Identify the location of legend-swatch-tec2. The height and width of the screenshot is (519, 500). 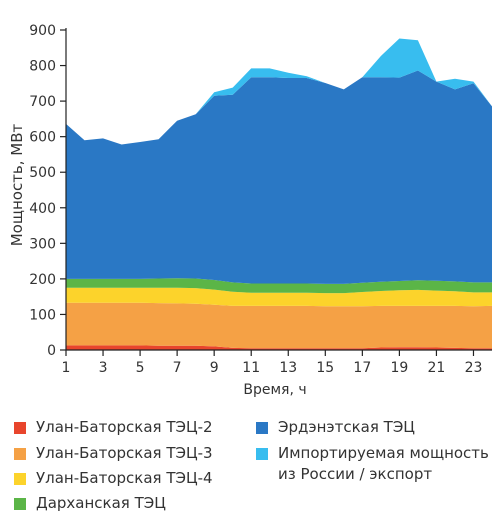
(20, 428).